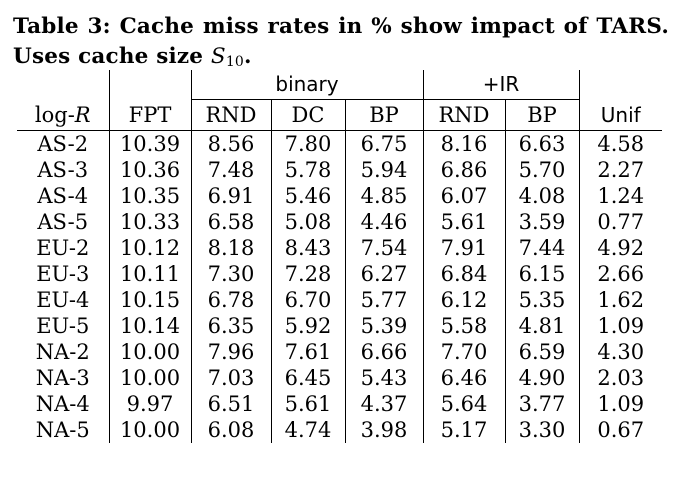 The width and height of the screenshot is (680, 486). Describe the element at coordinates (63, 196) in the screenshot. I see `cell-log-r: AS-4` at that location.